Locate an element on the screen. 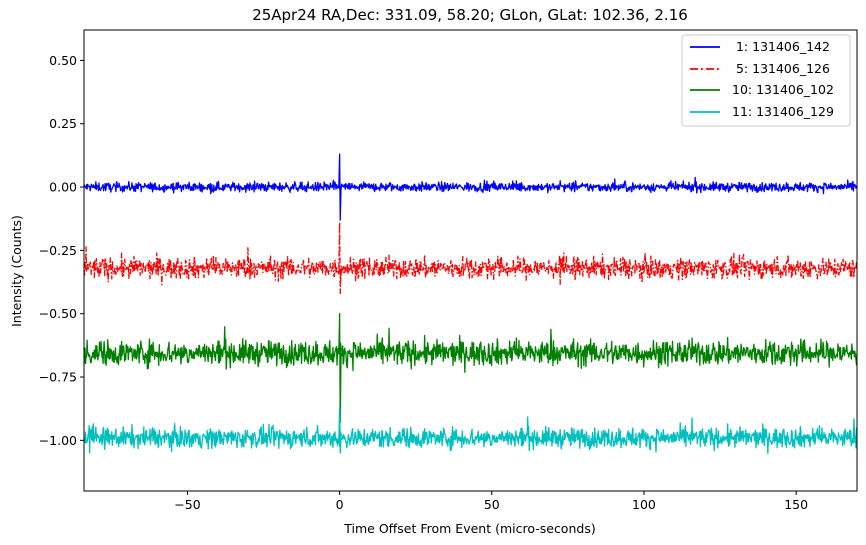  legend-entry-2: 5: 131406_126 is located at coordinates (781, 68).